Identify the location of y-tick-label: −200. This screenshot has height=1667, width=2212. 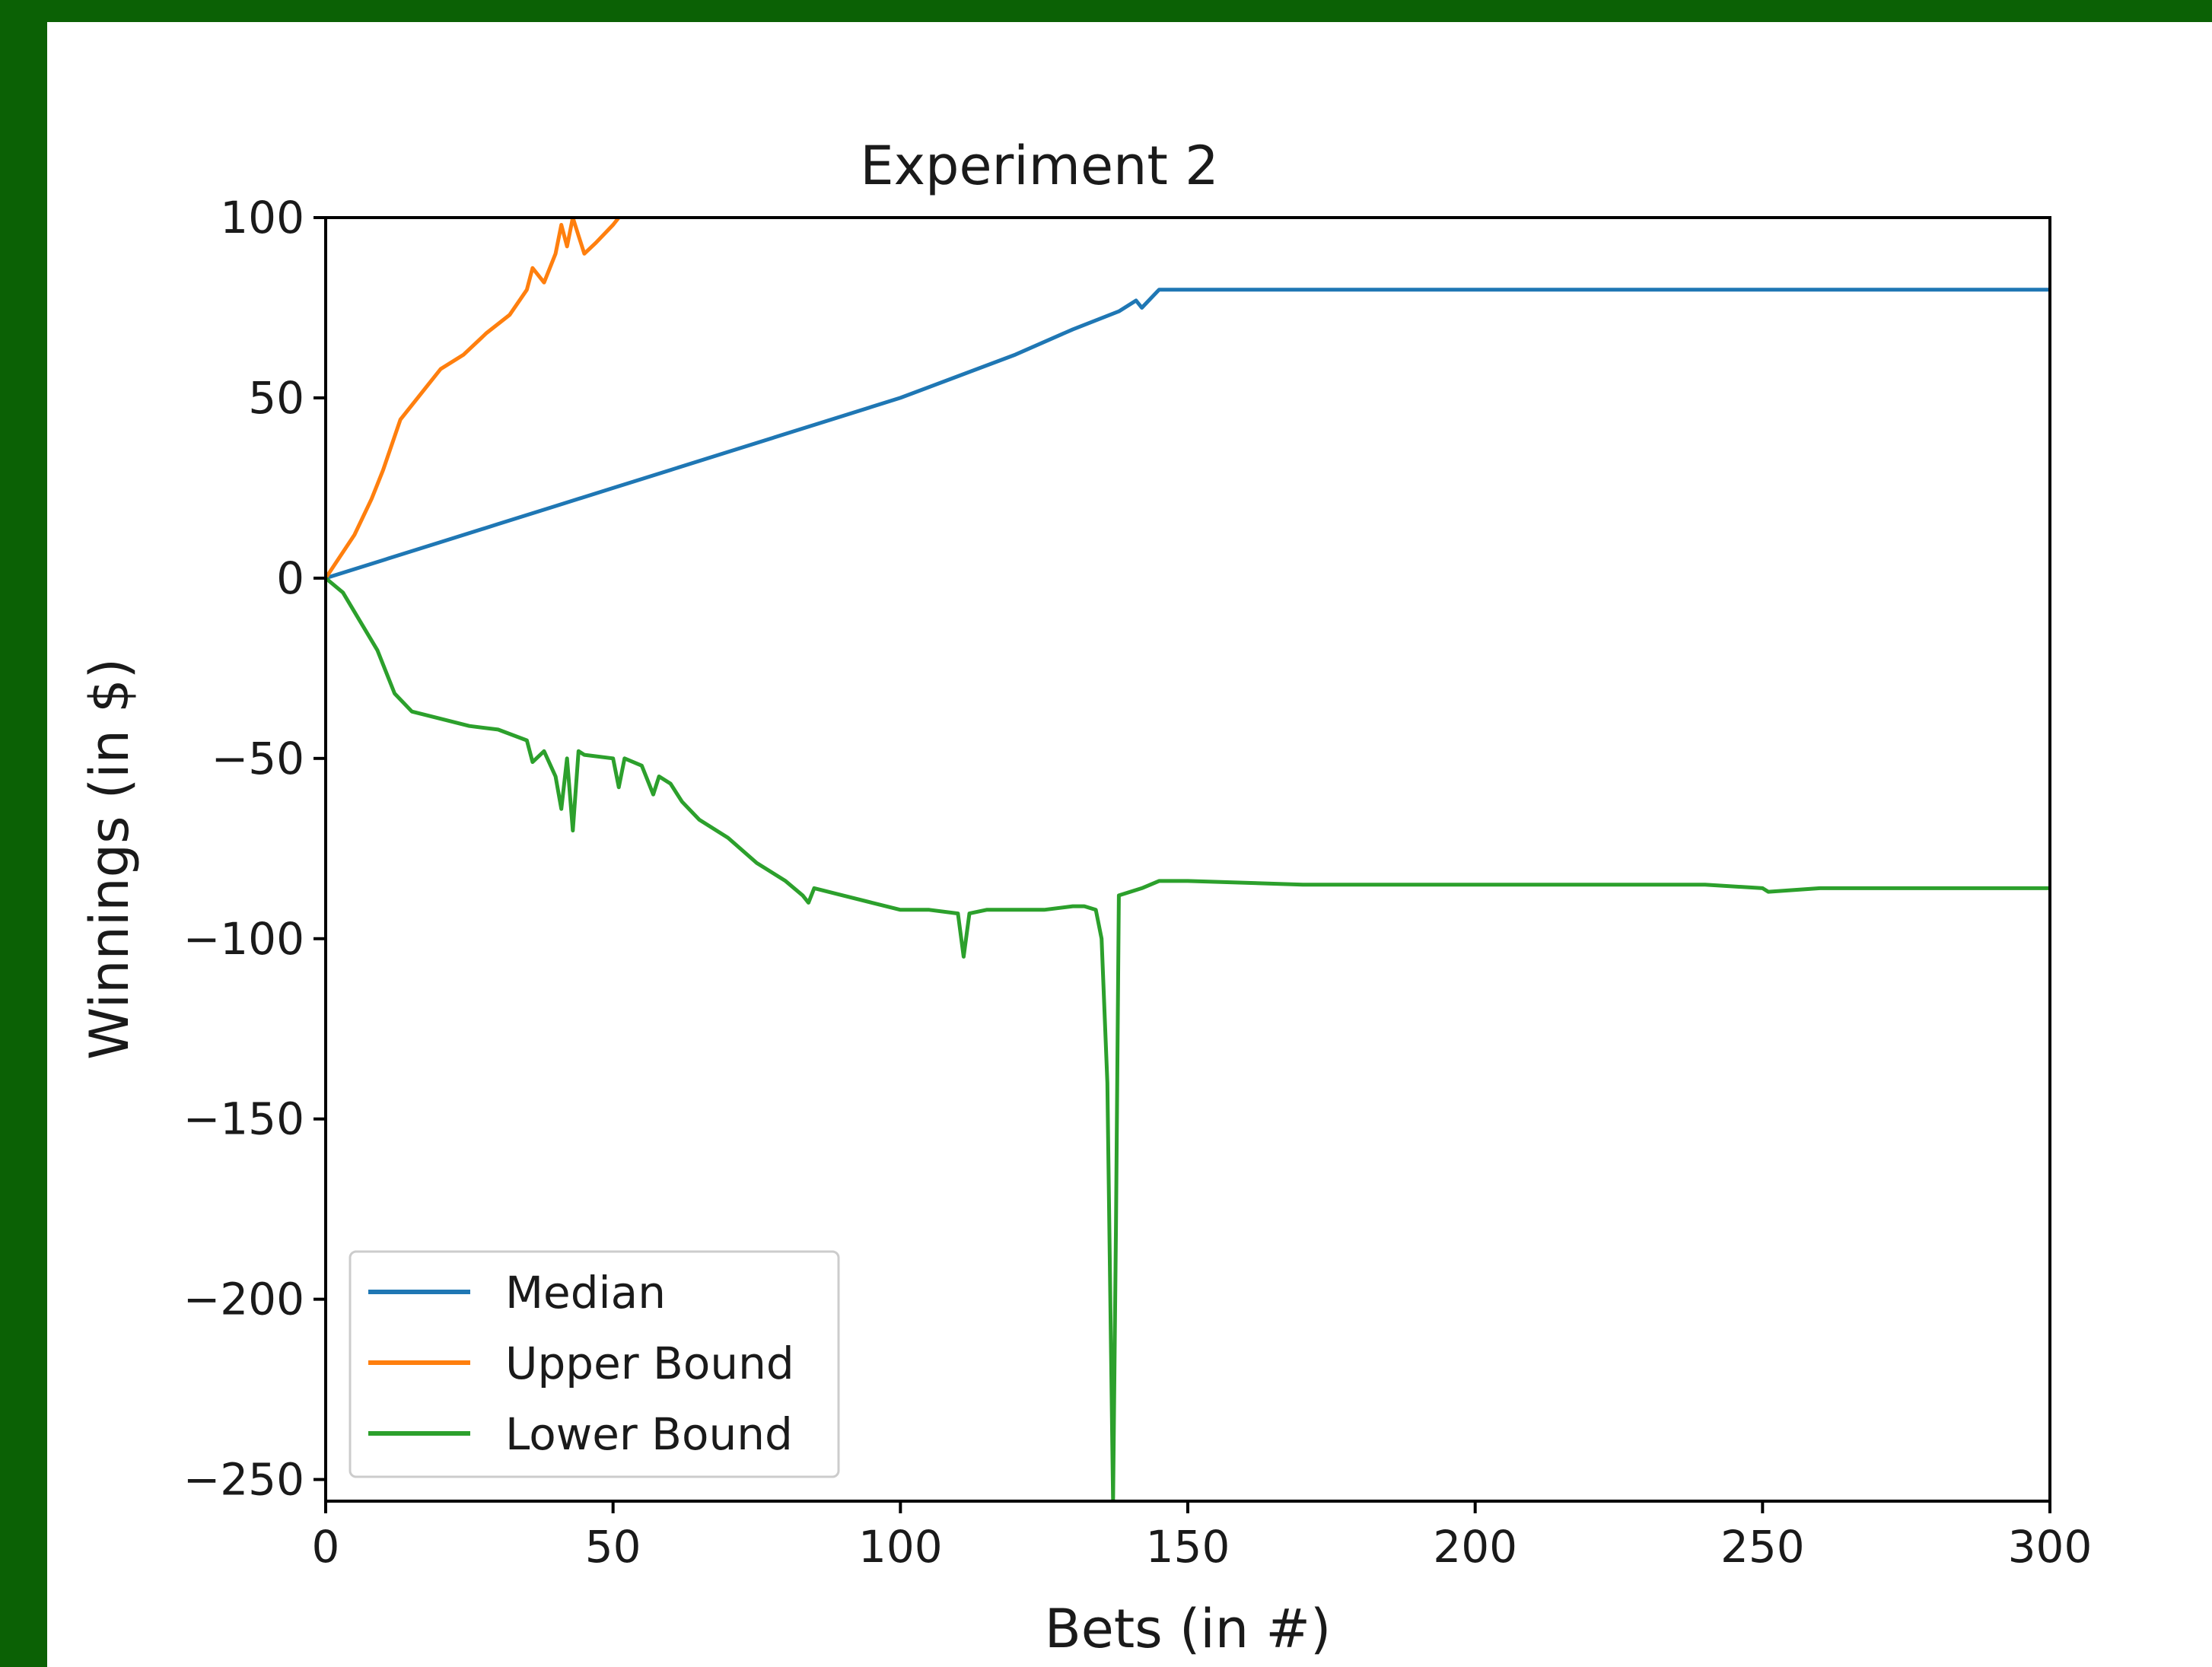
(243, 1299).